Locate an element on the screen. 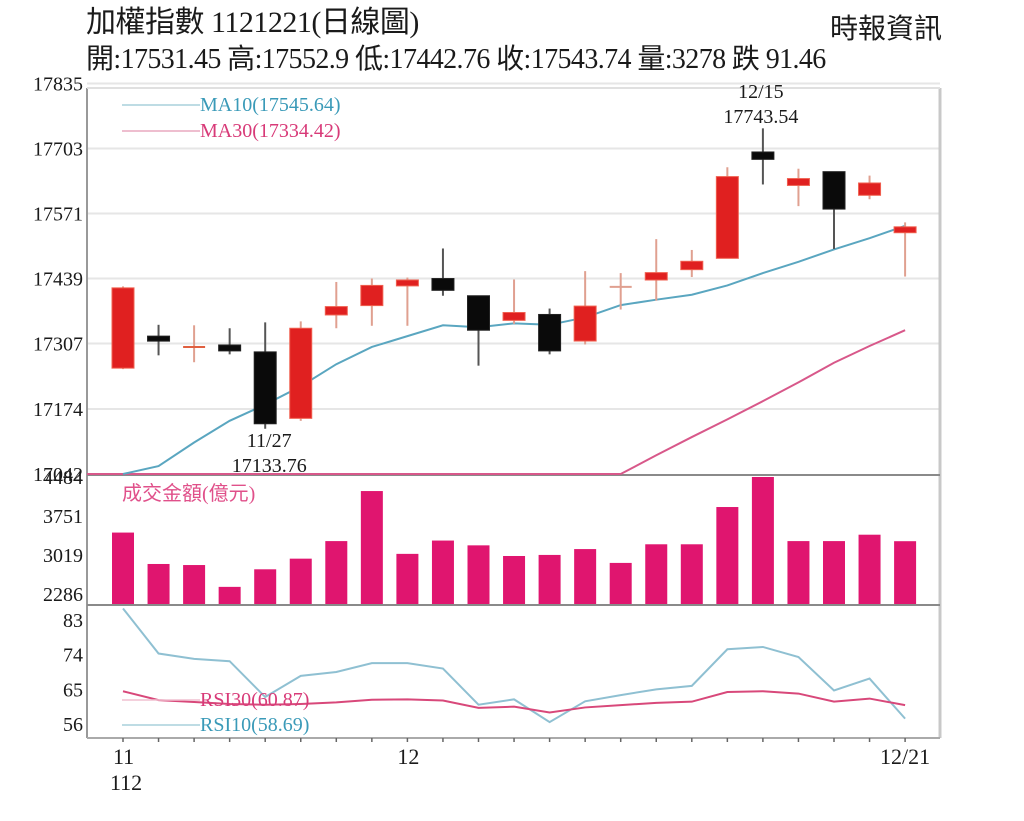  rsi-lines is located at coordinates (514, 665).